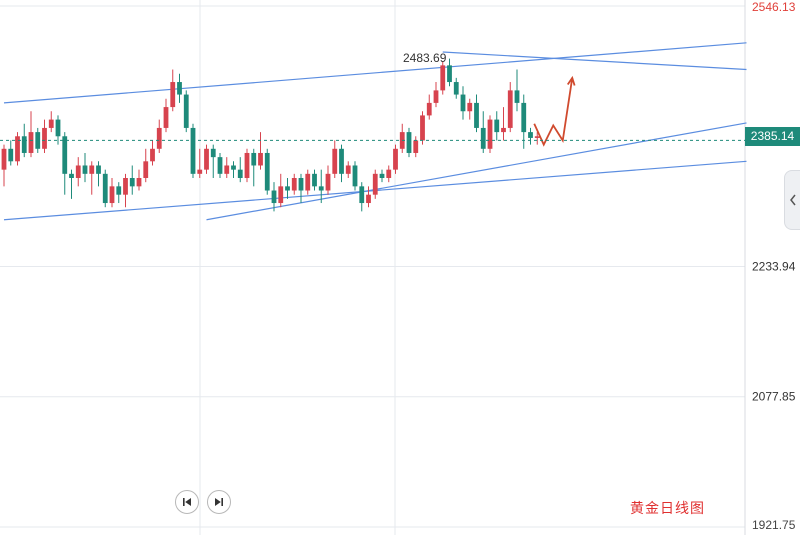 The image size is (800, 535). What do you see at coordinates (375, 73) in the screenshot?
I see `trendline-upper-channel` at bounding box center [375, 73].